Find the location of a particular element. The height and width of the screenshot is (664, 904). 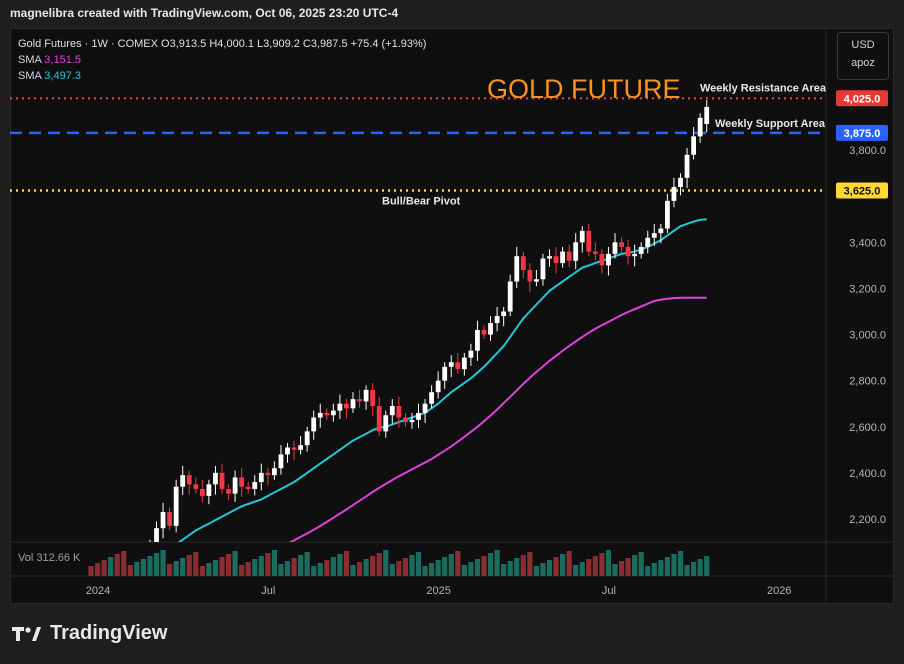

y-tick-label: 3,800.0 is located at coordinates (867, 151).